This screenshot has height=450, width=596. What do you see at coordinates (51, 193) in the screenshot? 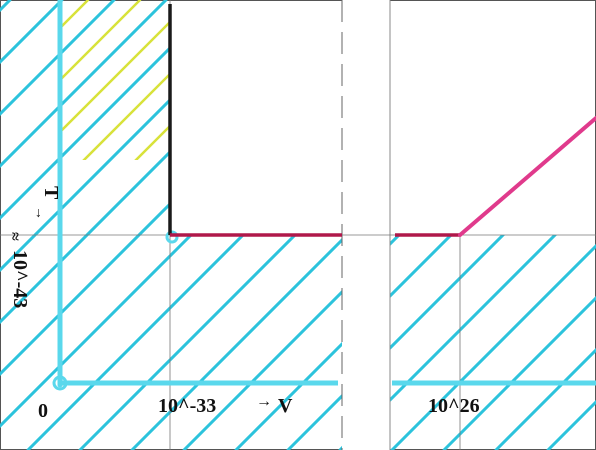
I see `t-axis-label: T` at bounding box center [51, 193].